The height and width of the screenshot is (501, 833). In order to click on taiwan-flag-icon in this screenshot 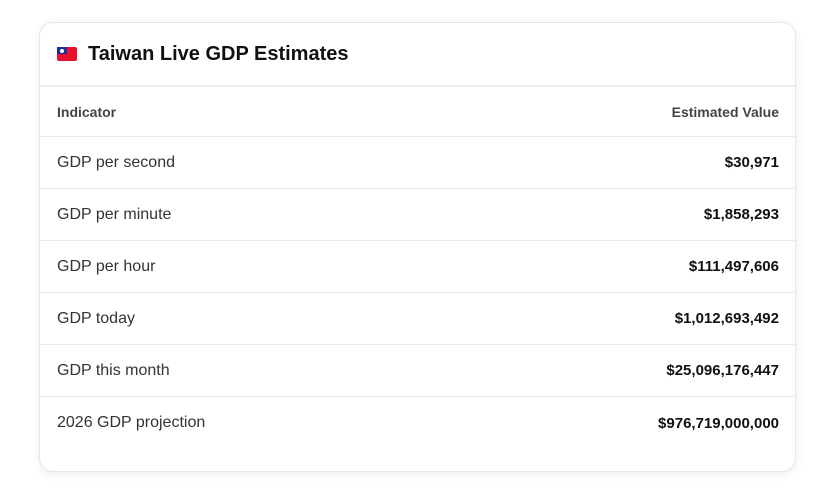, I will do `click(67, 54)`.